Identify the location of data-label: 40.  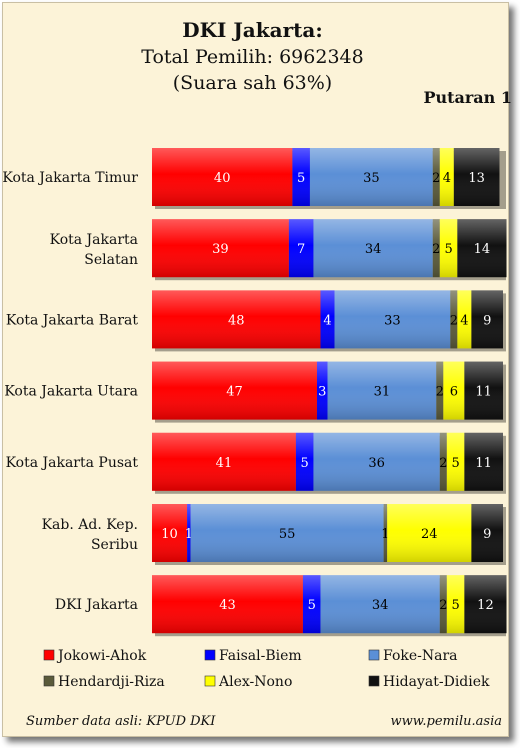
(222, 178).